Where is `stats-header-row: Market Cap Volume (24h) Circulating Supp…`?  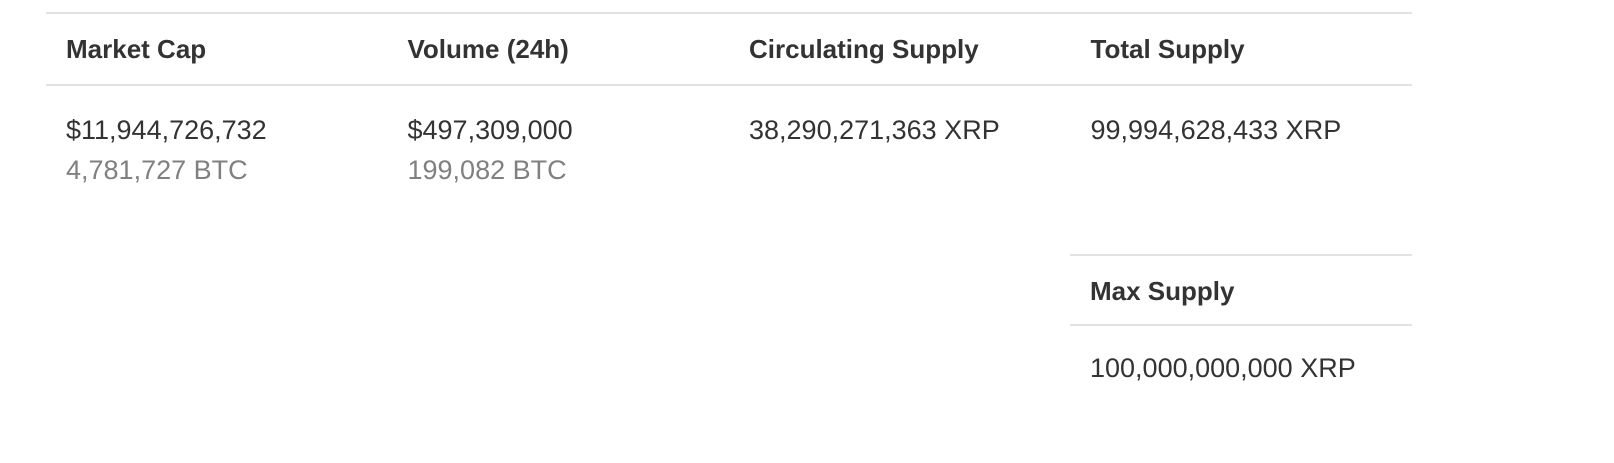
stats-header-row: Market Cap Volume (24h) Circulating Supp… is located at coordinates (729, 49).